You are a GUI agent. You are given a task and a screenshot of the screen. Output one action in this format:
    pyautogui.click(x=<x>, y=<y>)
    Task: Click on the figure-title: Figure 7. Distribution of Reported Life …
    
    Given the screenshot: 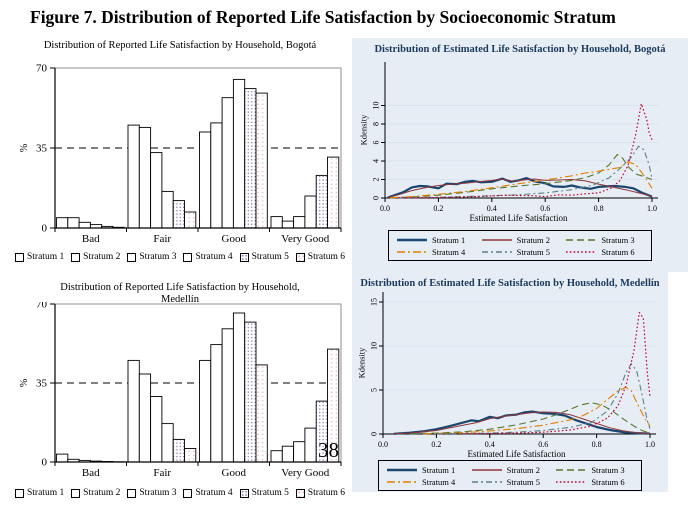 What is the action you would take?
    pyautogui.click(x=323, y=17)
    